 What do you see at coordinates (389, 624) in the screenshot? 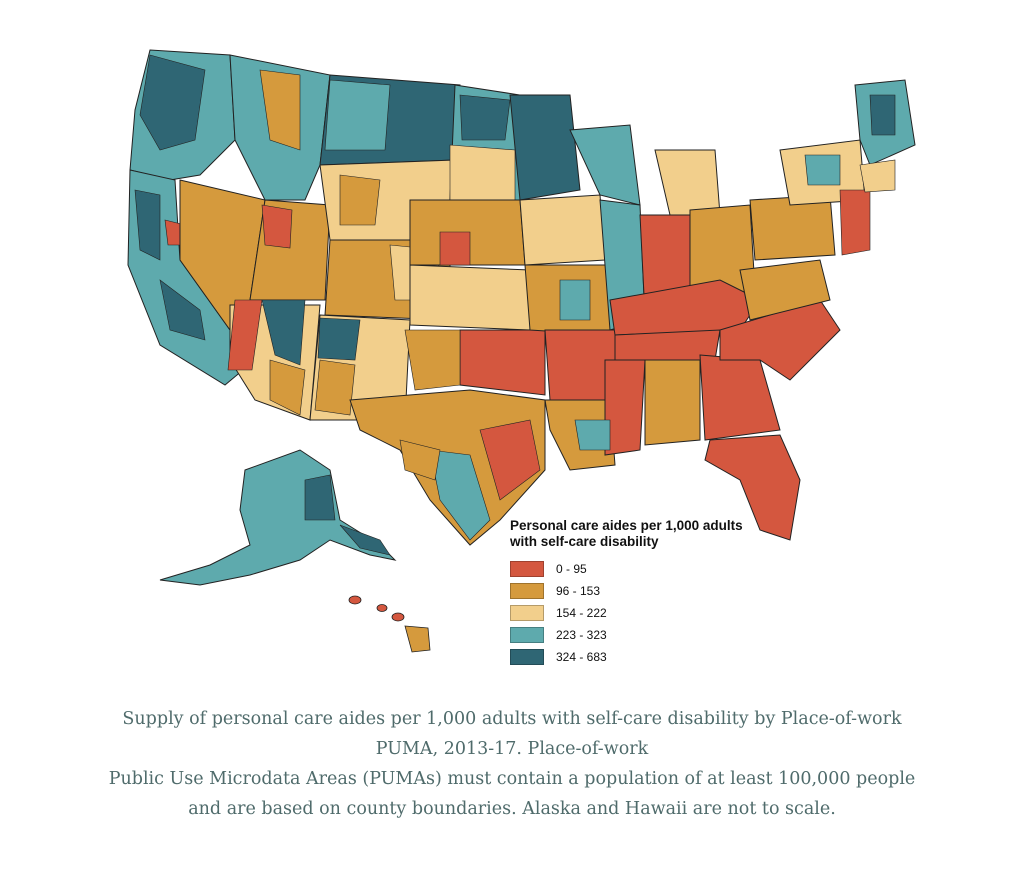
I see `map-region-hawaii` at bounding box center [389, 624].